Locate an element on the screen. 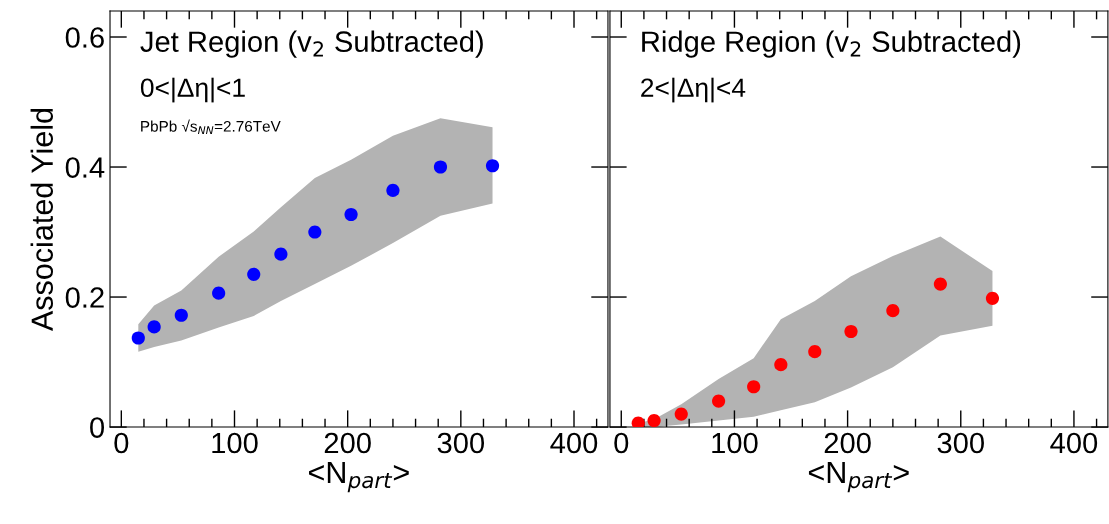 This screenshot has height=524, width=1109. y-tick-label: 0.2 is located at coordinates (84, 297).